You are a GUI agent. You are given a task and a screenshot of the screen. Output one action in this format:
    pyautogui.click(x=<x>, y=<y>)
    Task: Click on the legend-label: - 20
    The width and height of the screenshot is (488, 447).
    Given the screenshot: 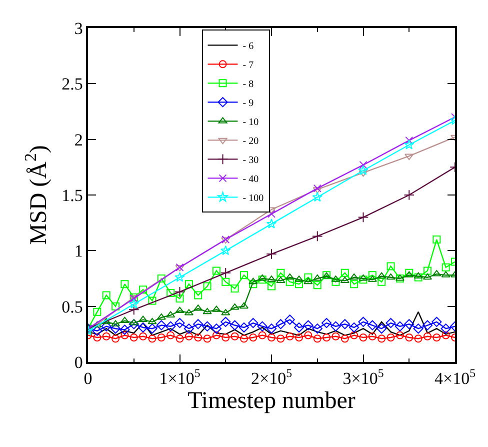 What is the action you would take?
    pyautogui.click(x=250, y=142)
    